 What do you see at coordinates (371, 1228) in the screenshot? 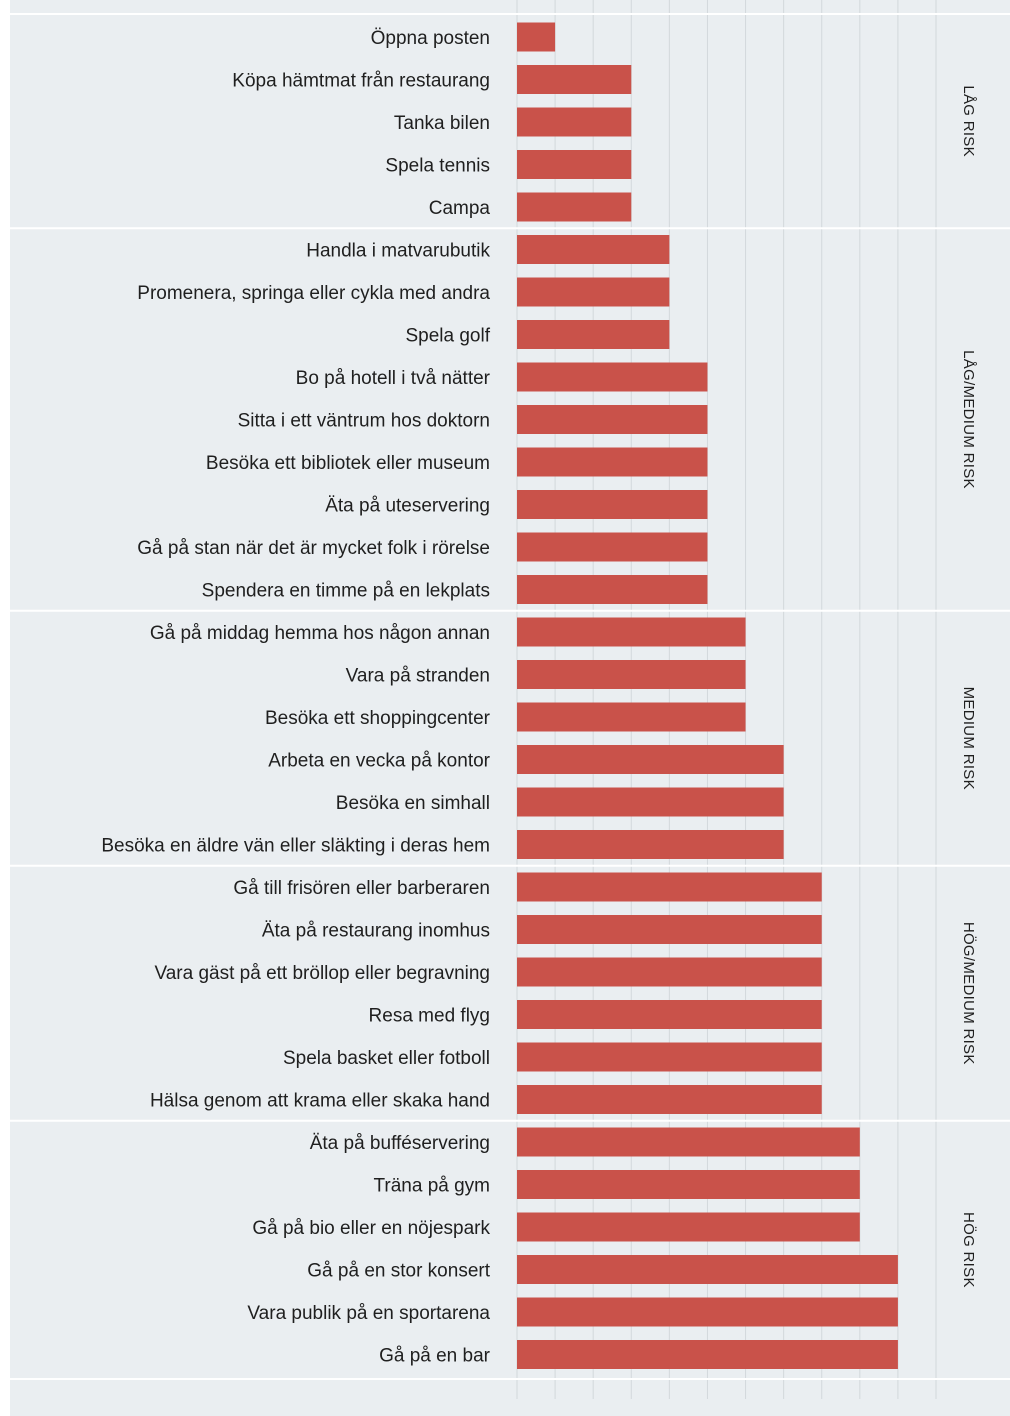
I see `category-label: Gå på bio eller en nöjespark` at bounding box center [371, 1228].